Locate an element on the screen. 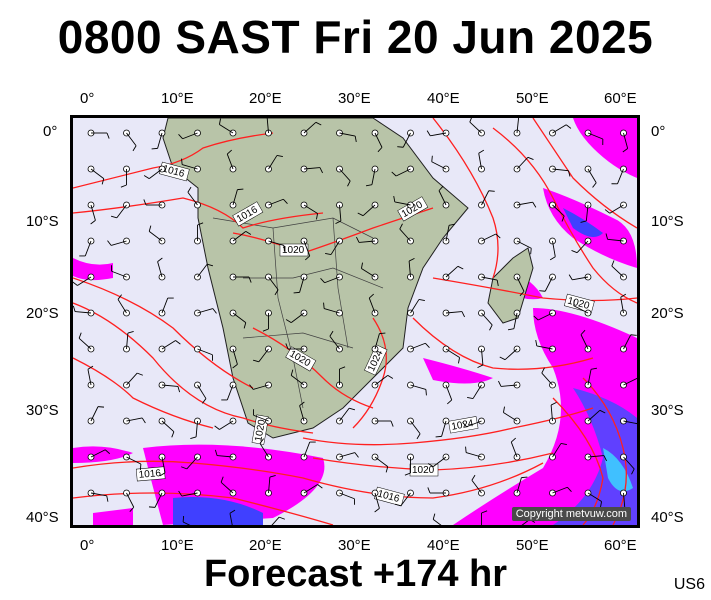  bottom-lon-label: 40°E is located at coordinates (443, 545).